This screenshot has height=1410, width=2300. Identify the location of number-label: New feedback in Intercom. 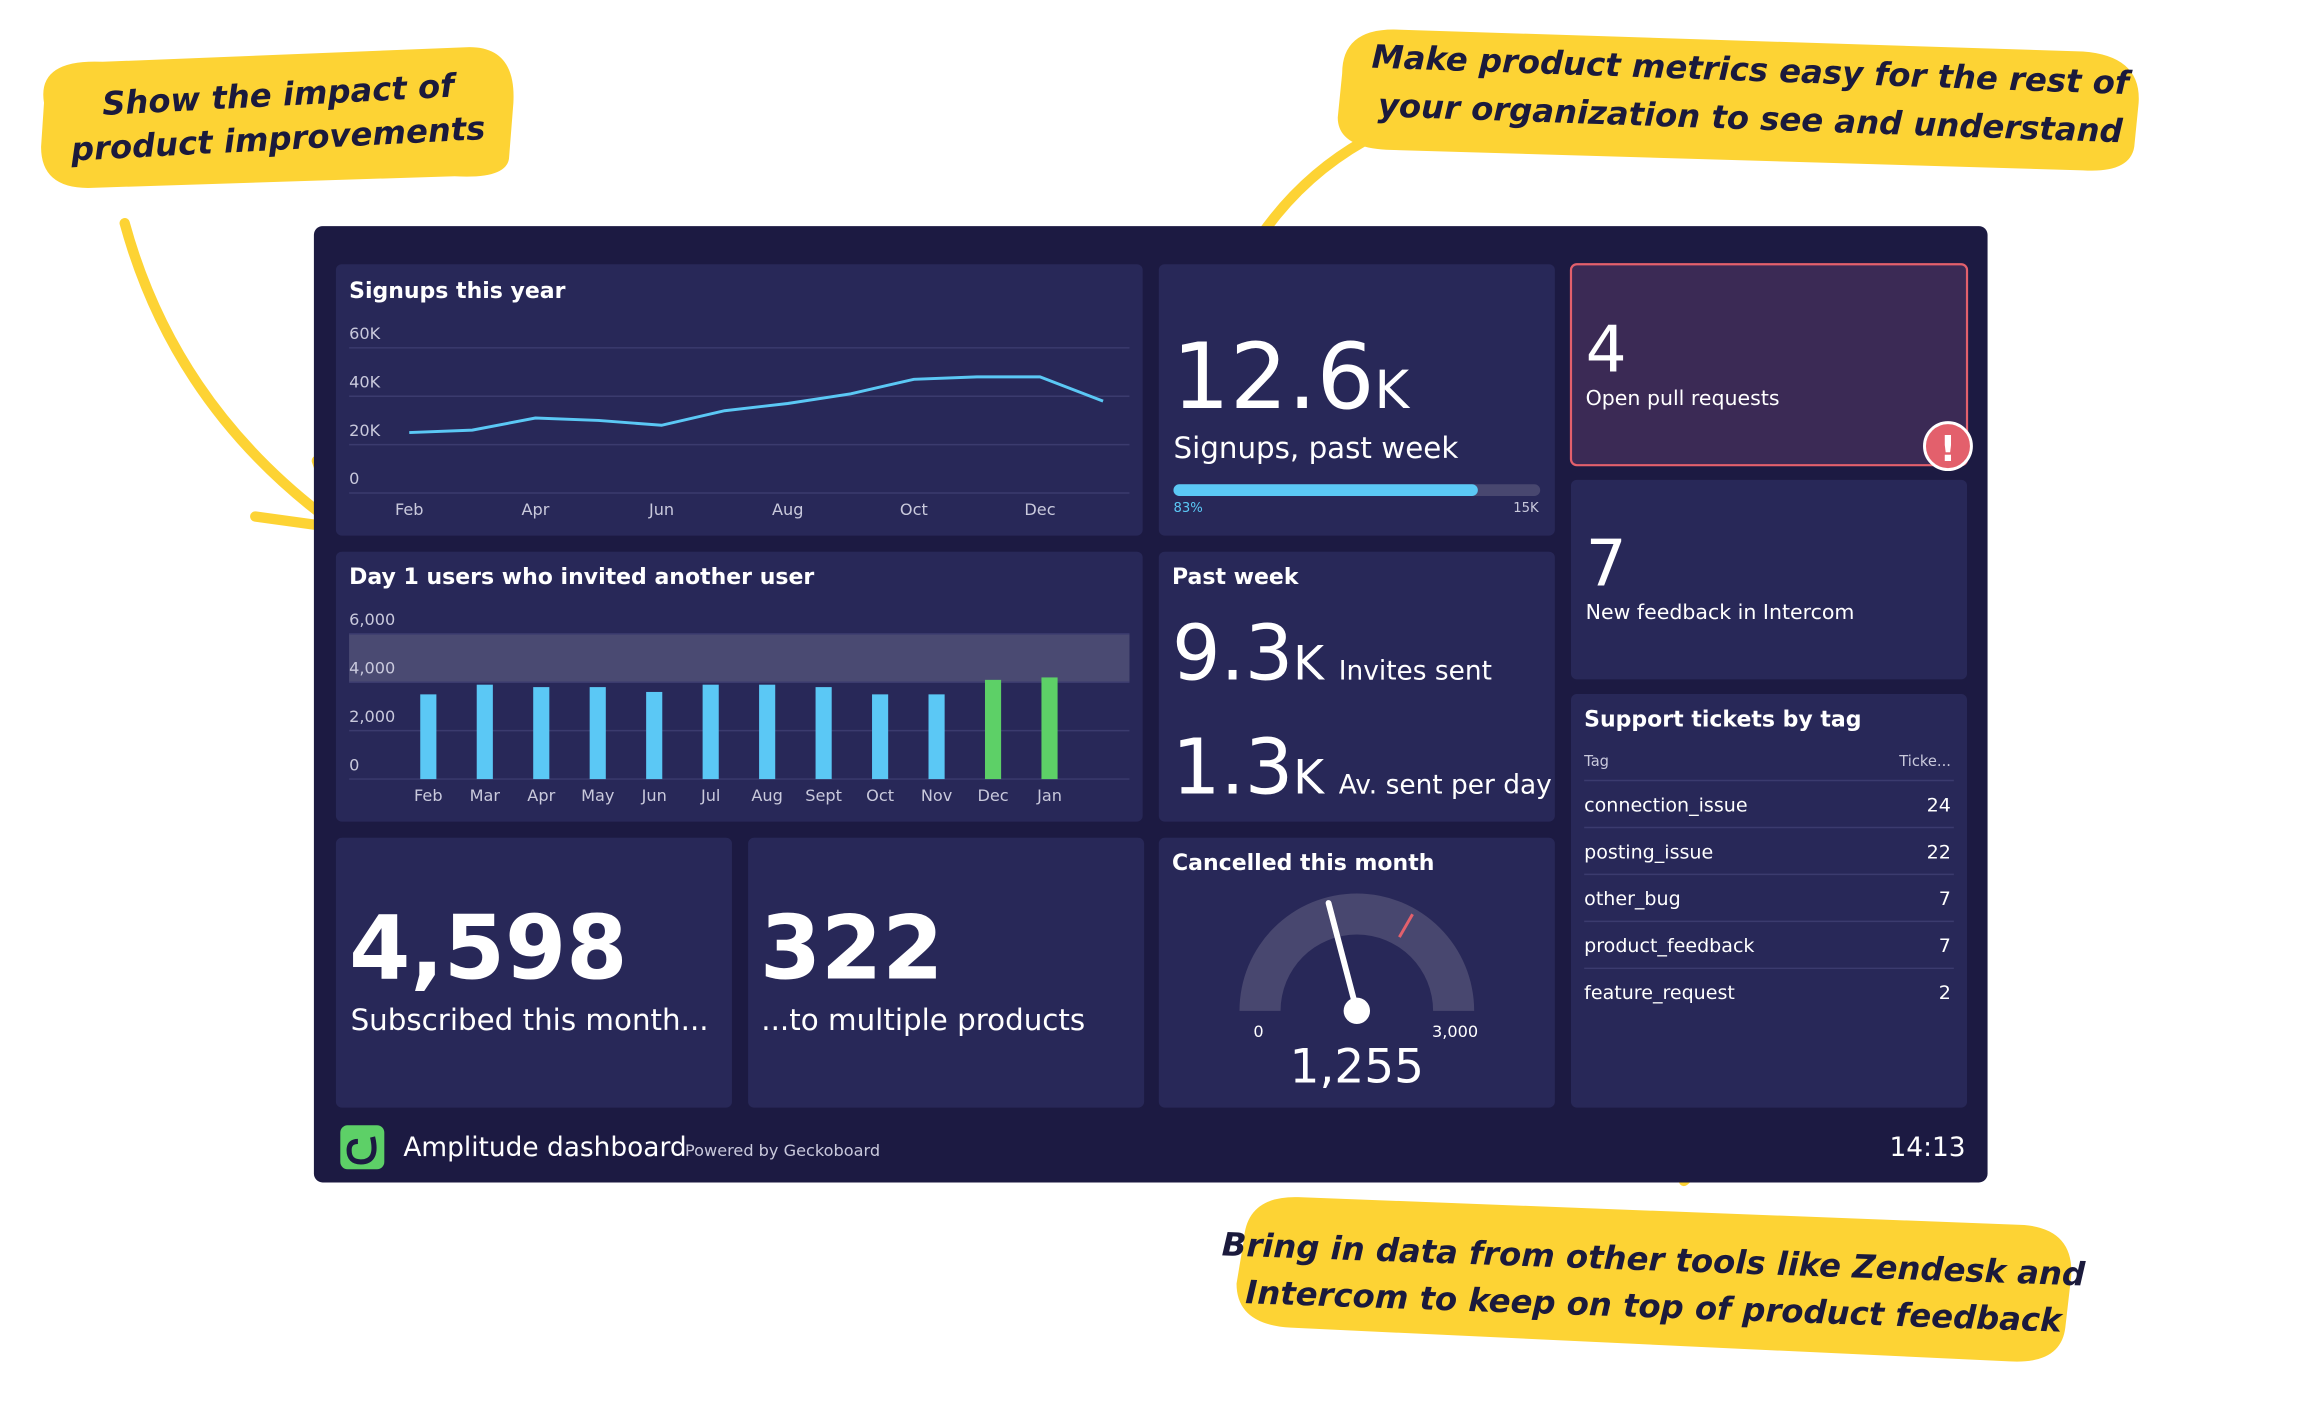
(1720, 612).